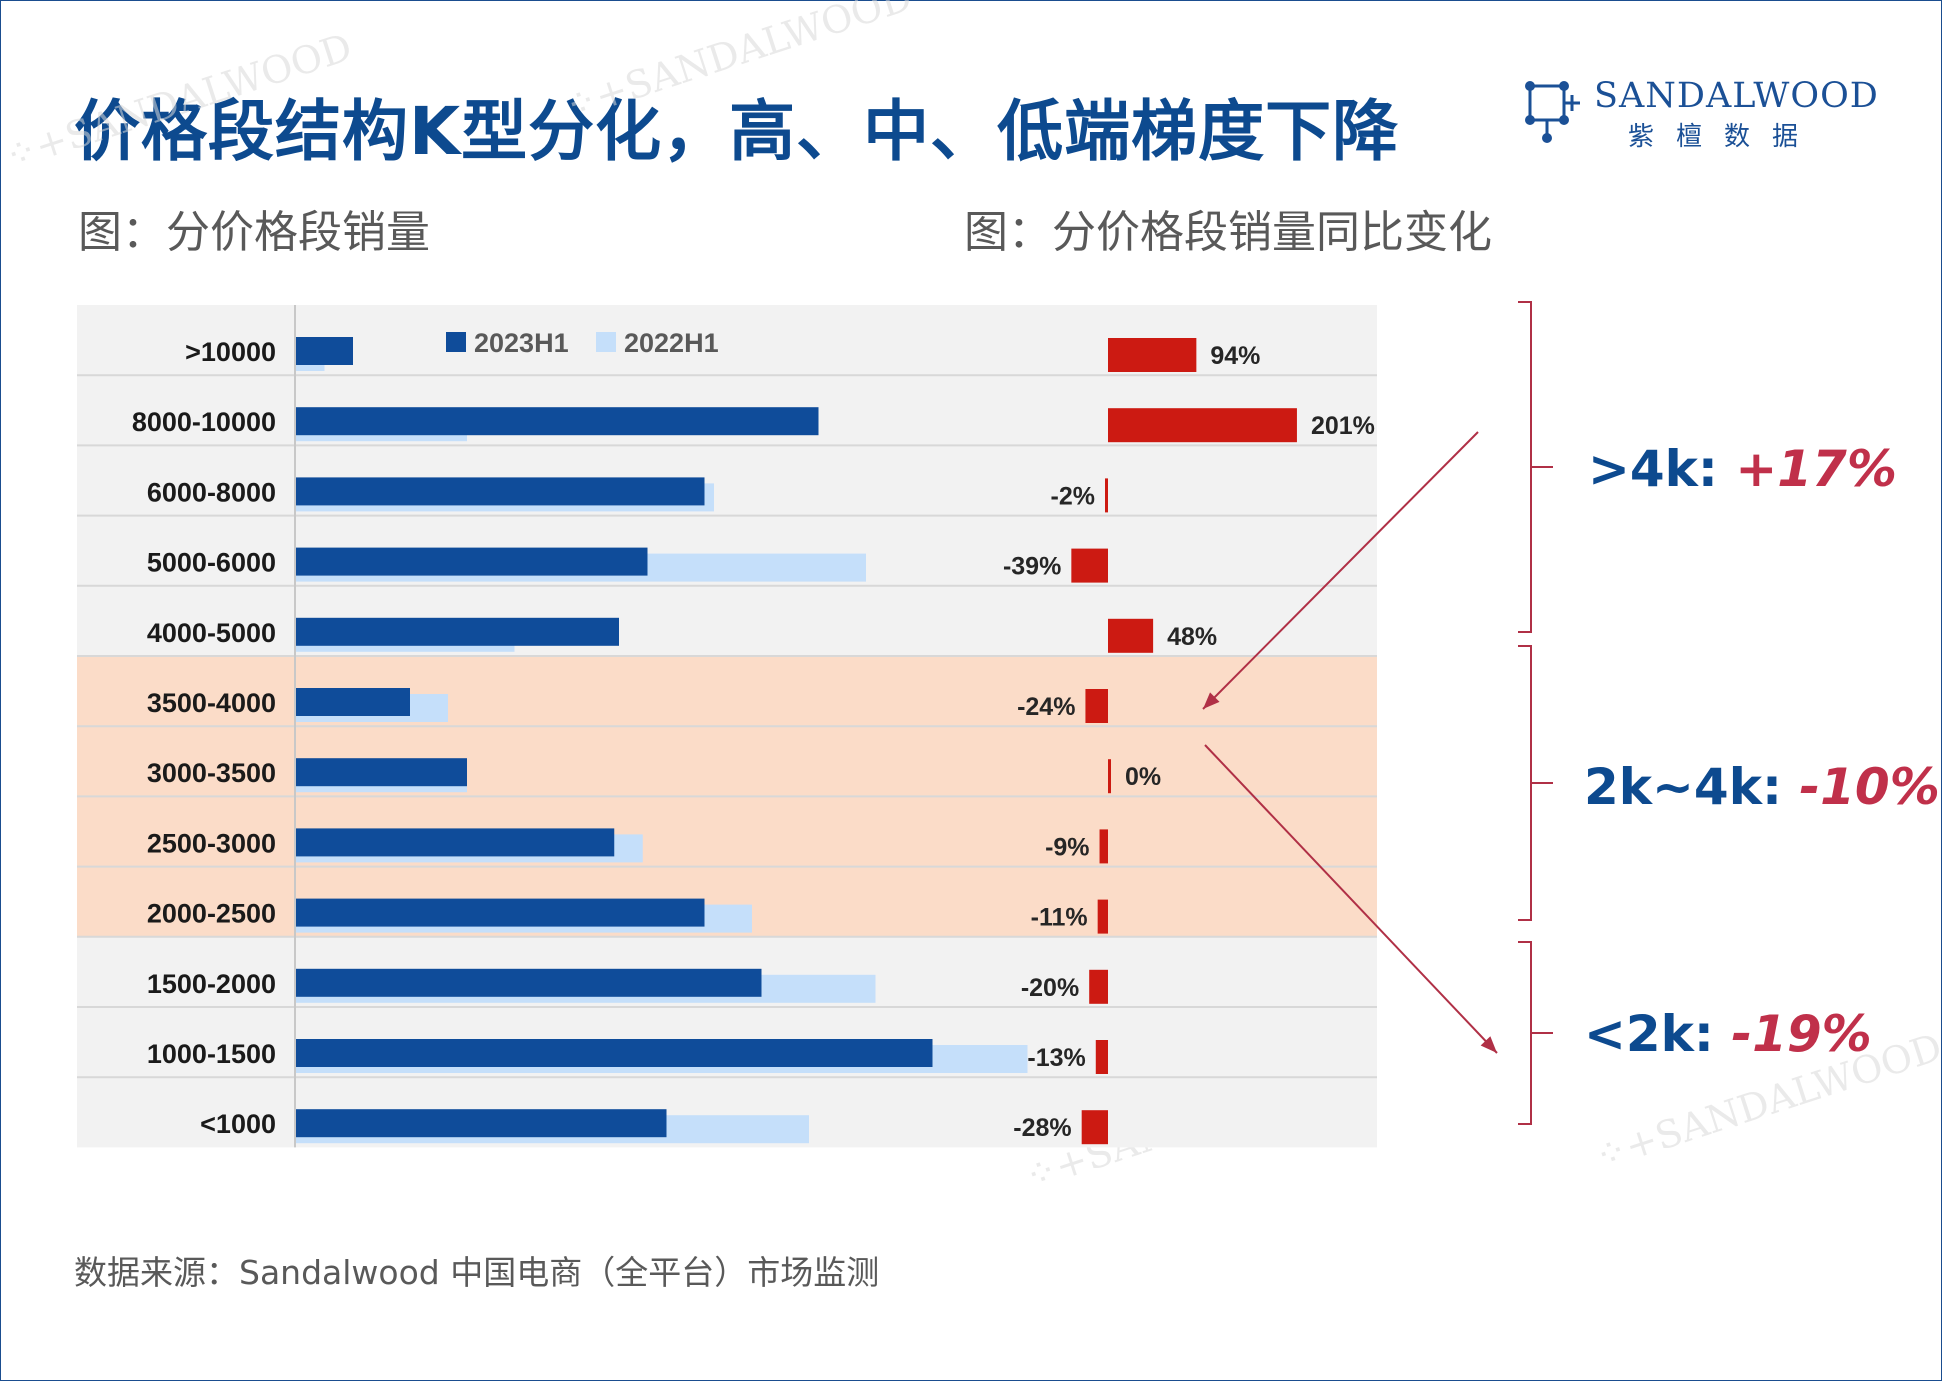  Describe the element at coordinates (1235, 356) in the screenshot. I see `change-data-label: 94%` at that location.